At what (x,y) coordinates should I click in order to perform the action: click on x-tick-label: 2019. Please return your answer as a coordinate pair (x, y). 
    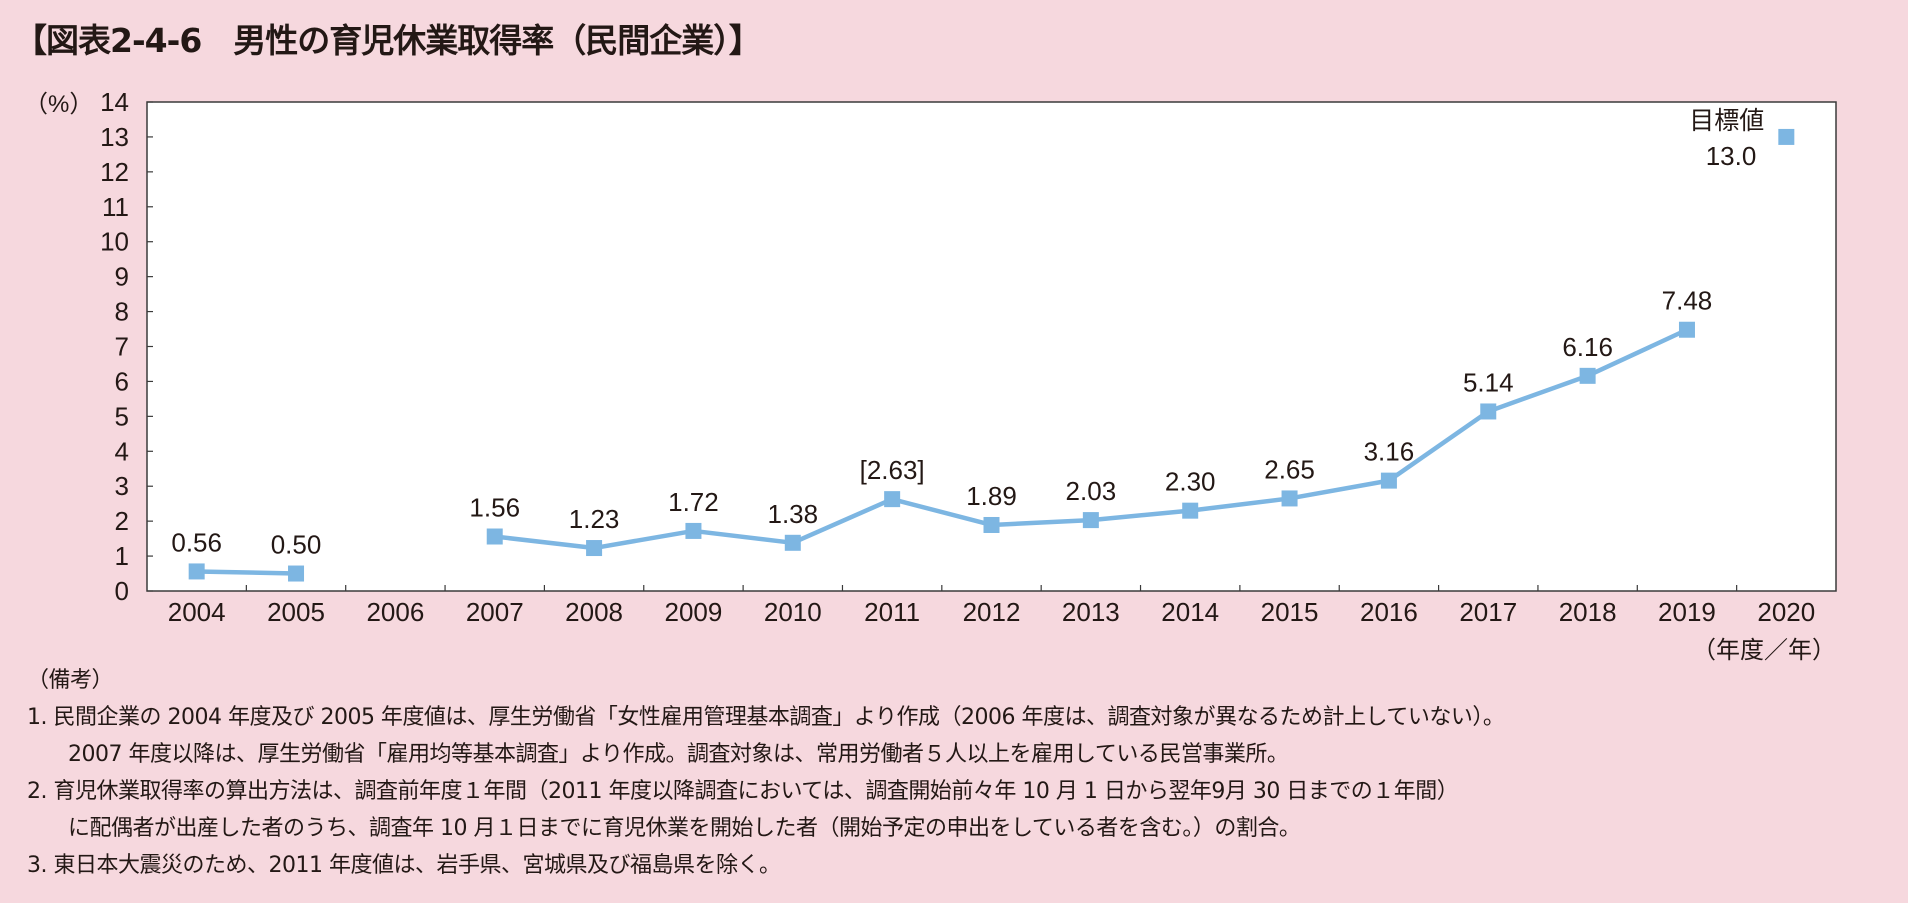
    Looking at the image, I should click on (1687, 612).